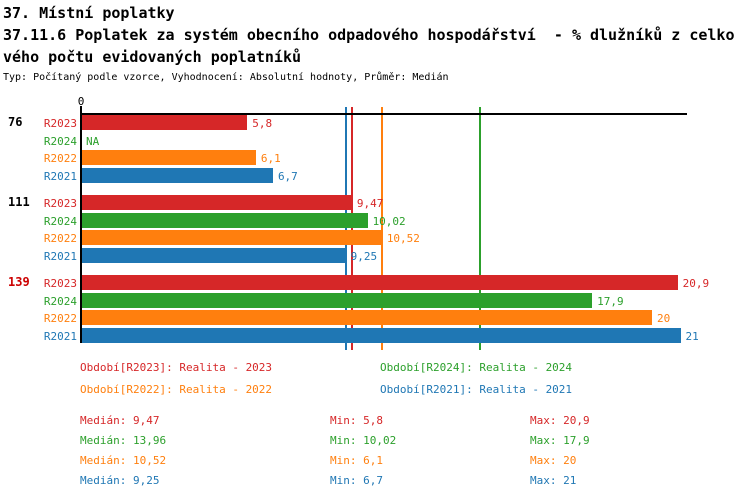  I want to click on bar-value-label: 9,25, so click(364, 256).